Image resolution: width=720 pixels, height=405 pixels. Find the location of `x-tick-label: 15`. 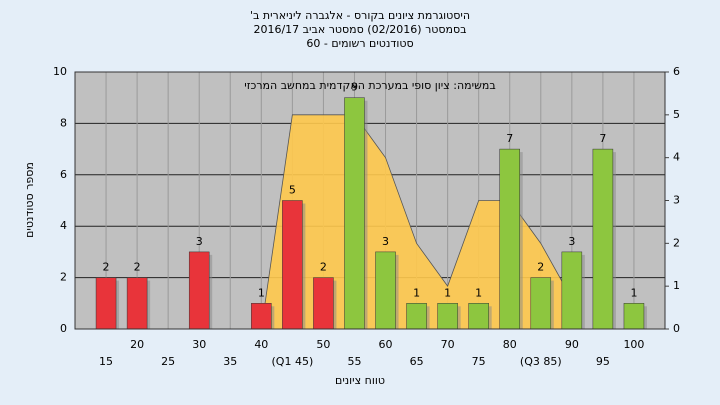

x-tick-label: 15 is located at coordinates (106, 361).